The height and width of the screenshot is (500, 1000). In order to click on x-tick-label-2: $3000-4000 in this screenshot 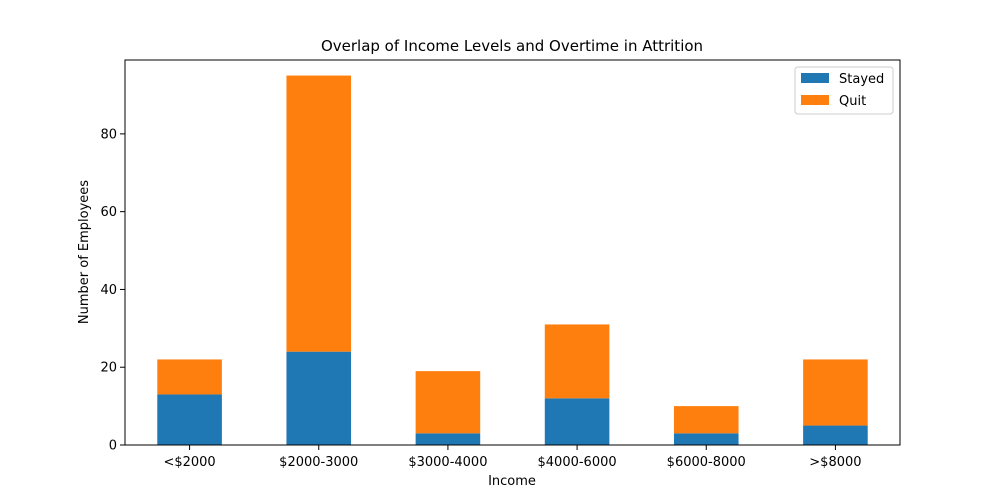, I will do `click(447, 462)`.